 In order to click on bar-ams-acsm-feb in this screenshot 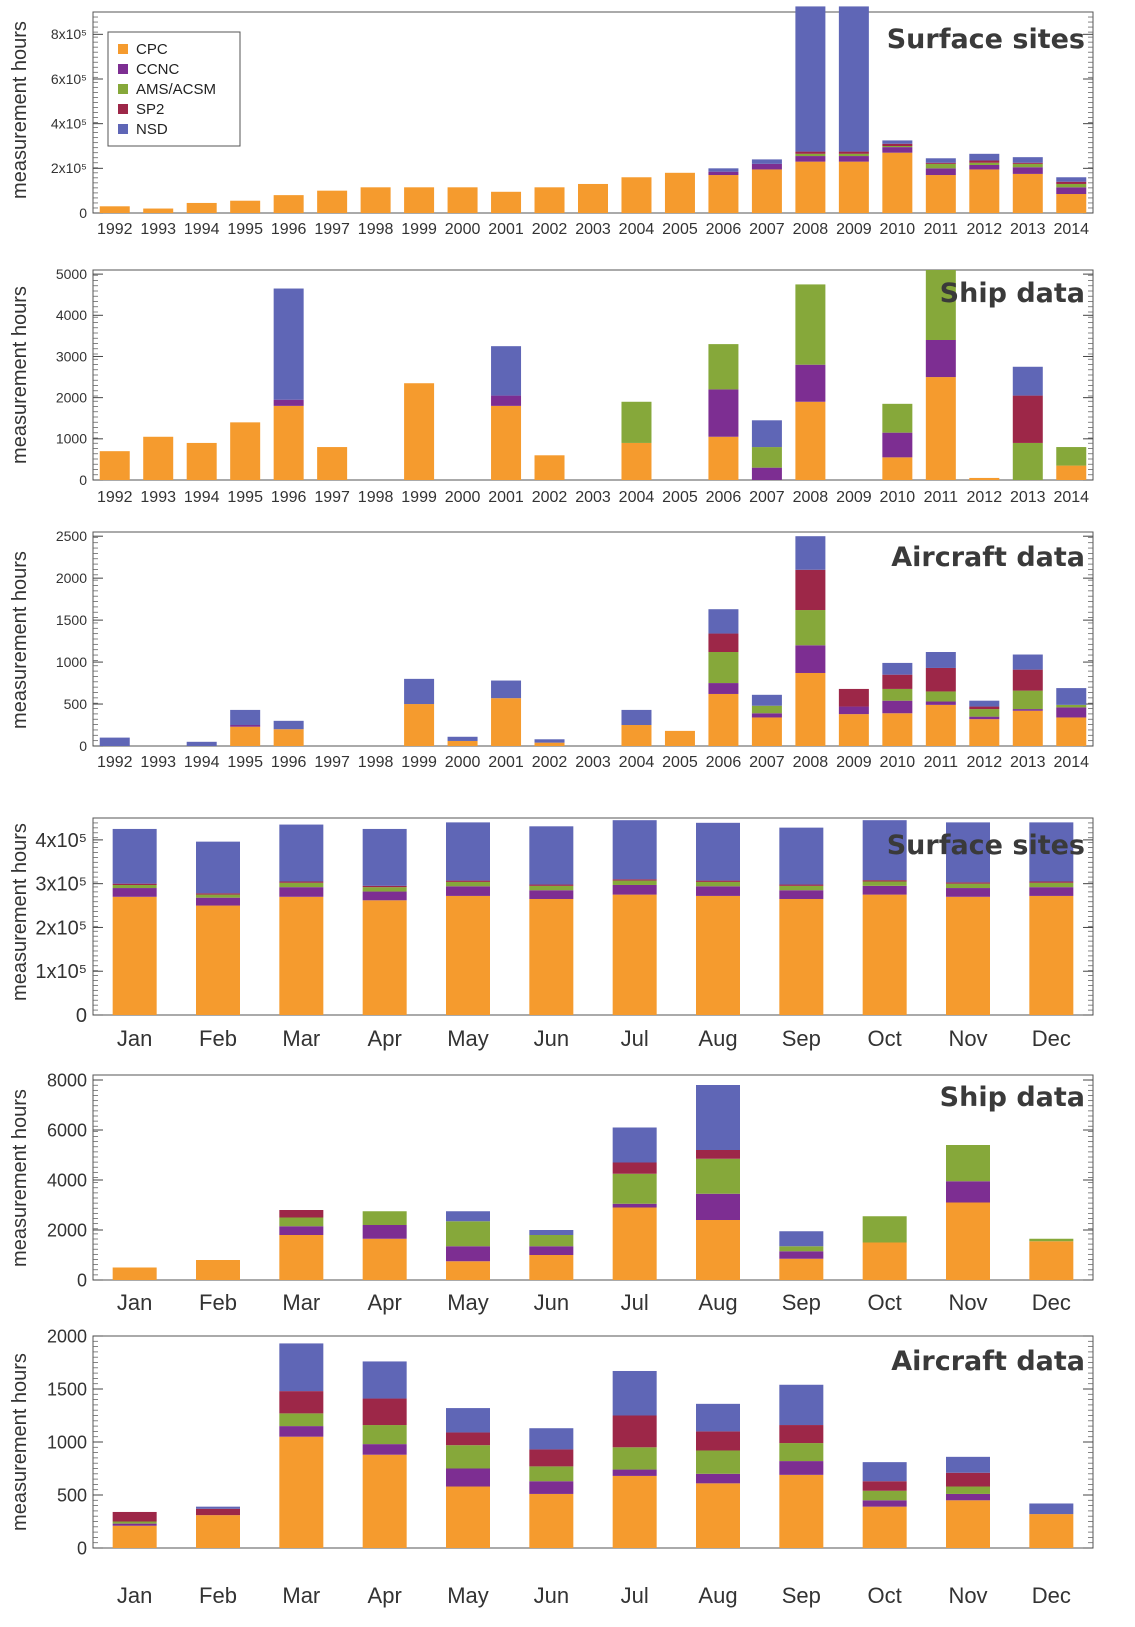, I will do `click(218, 896)`.